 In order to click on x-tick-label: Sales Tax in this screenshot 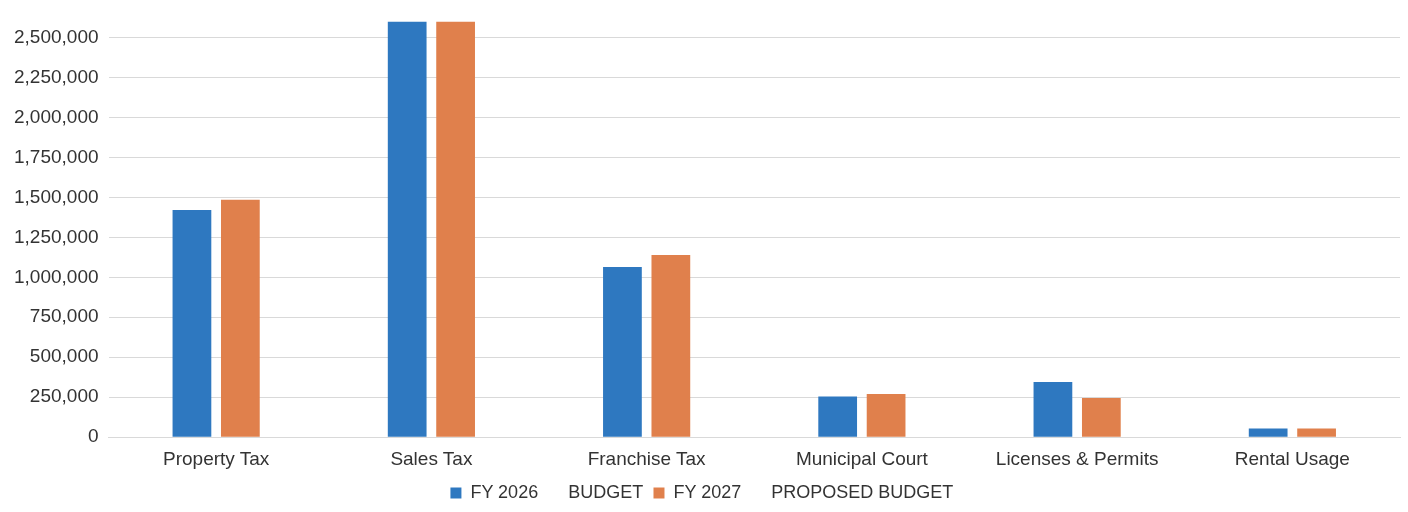, I will do `click(431, 458)`.